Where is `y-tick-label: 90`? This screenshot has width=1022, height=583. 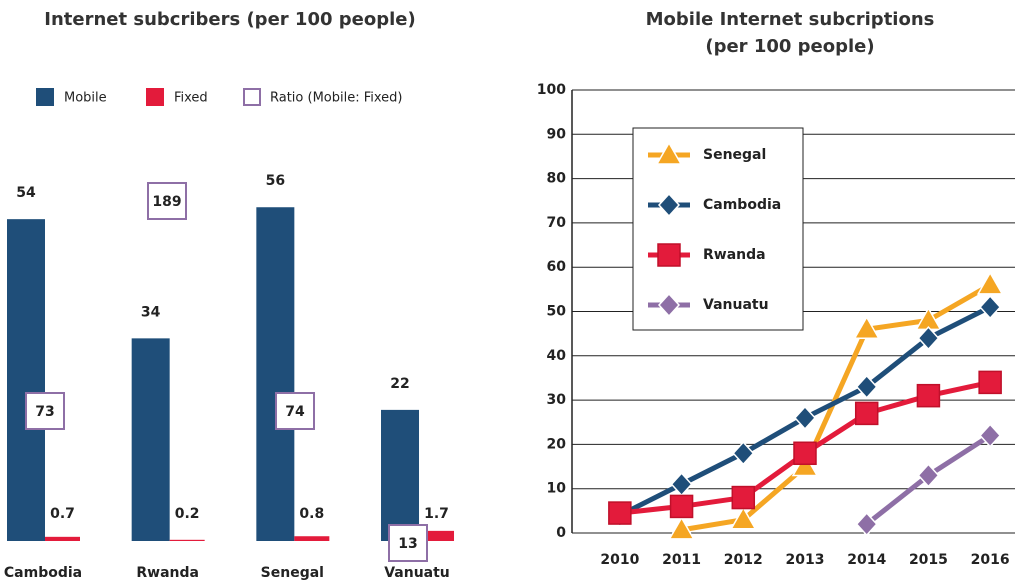 y-tick-label: 90 is located at coordinates (557, 134).